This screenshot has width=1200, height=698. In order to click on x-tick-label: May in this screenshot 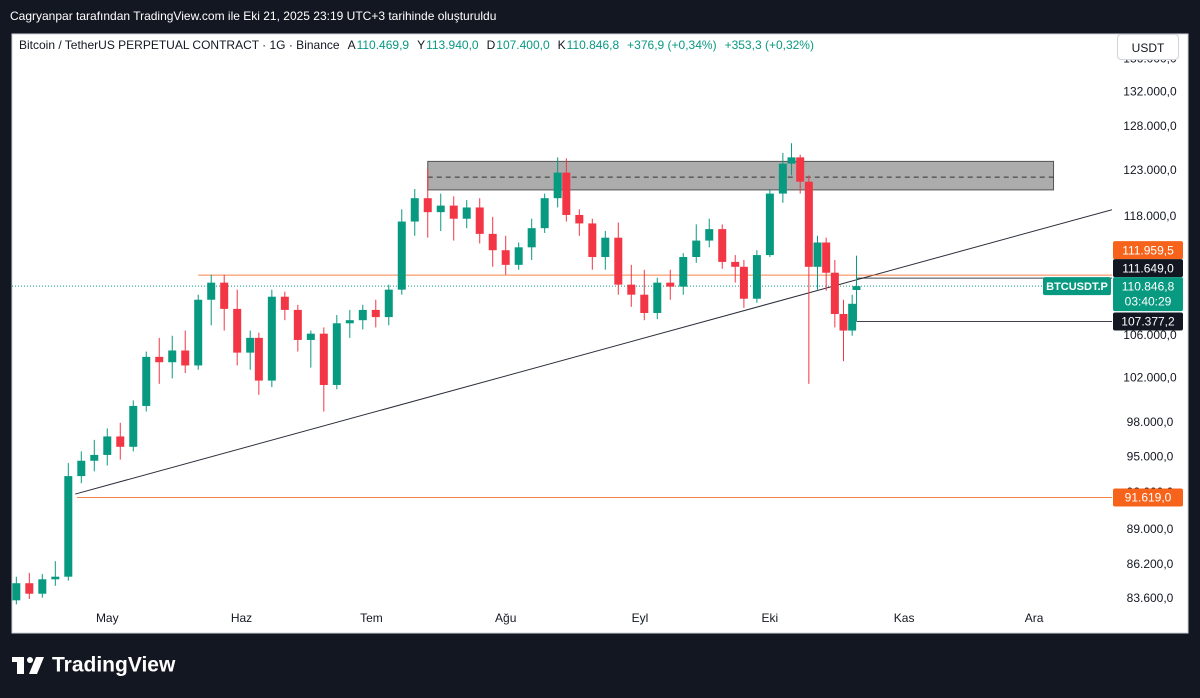, I will do `click(107, 618)`.